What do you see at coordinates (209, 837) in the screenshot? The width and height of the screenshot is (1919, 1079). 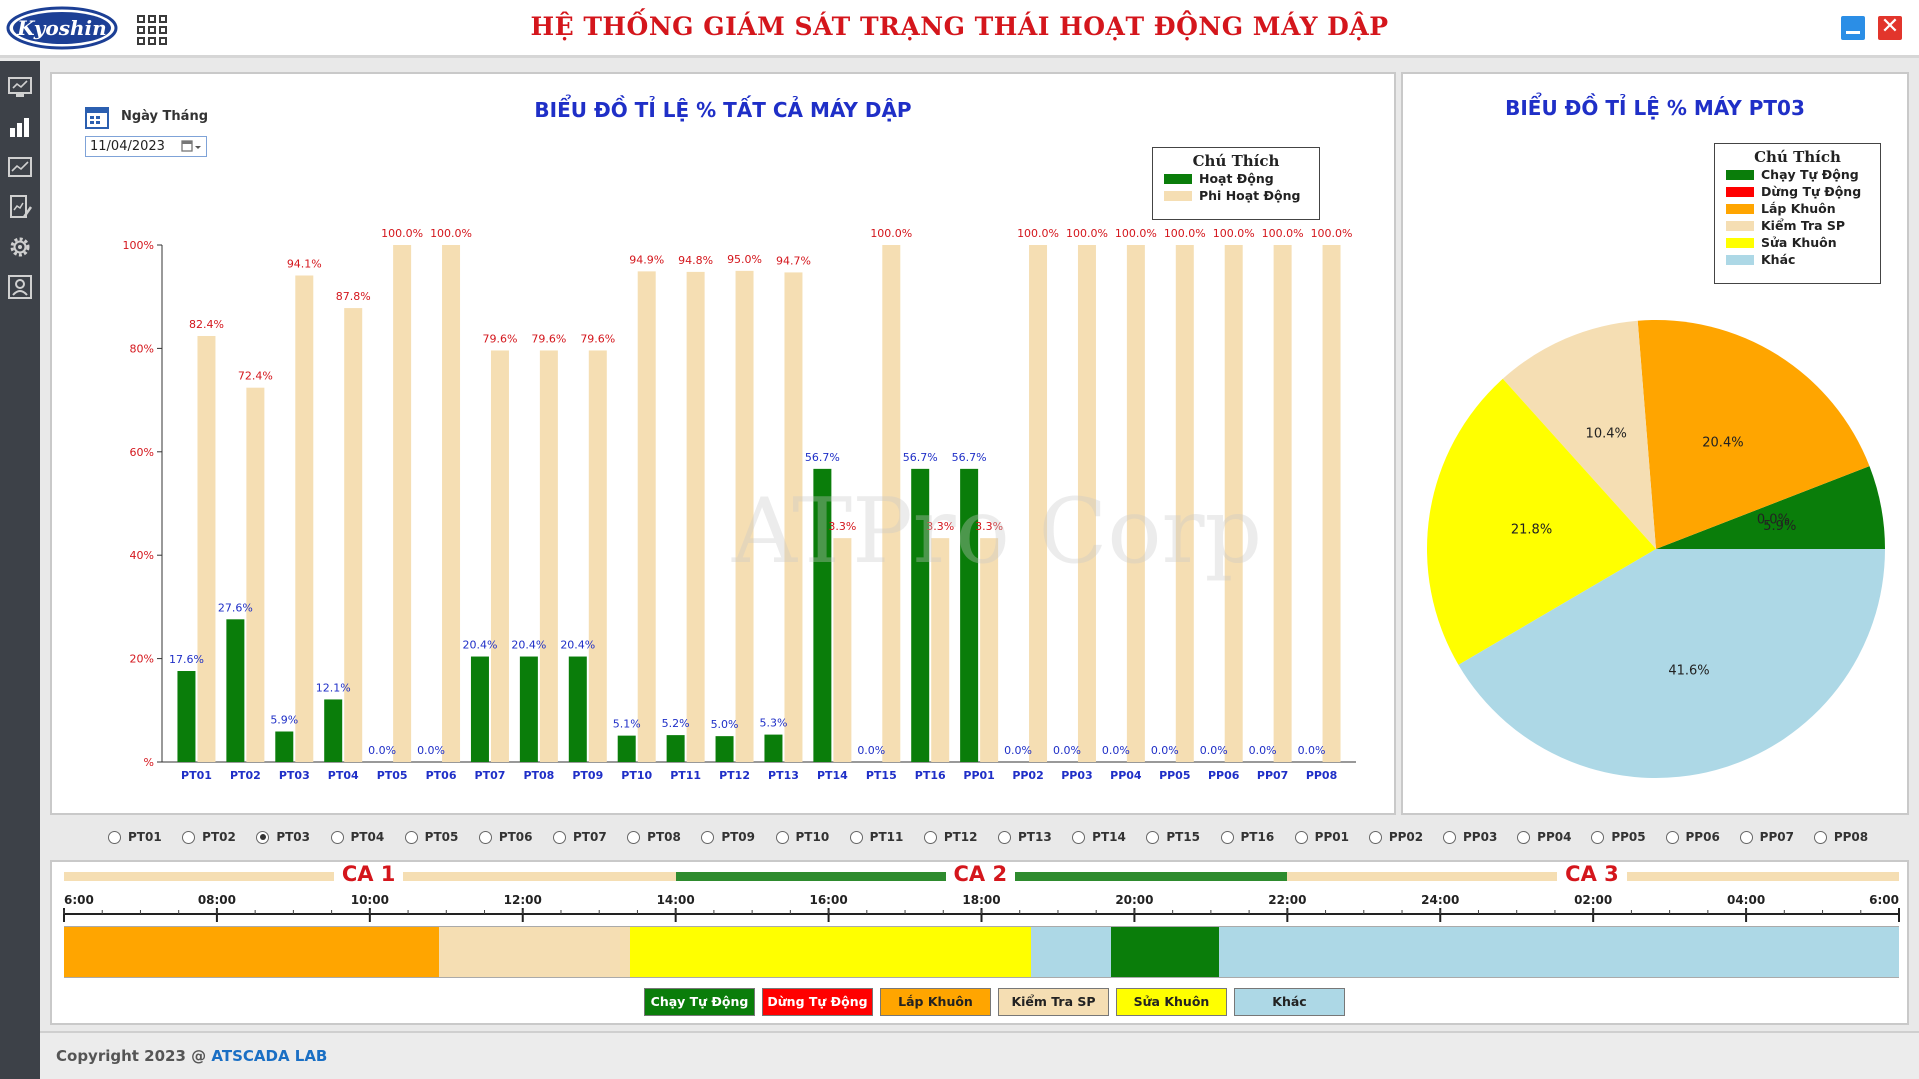 I see `machine-radio-pt02: PT02` at bounding box center [209, 837].